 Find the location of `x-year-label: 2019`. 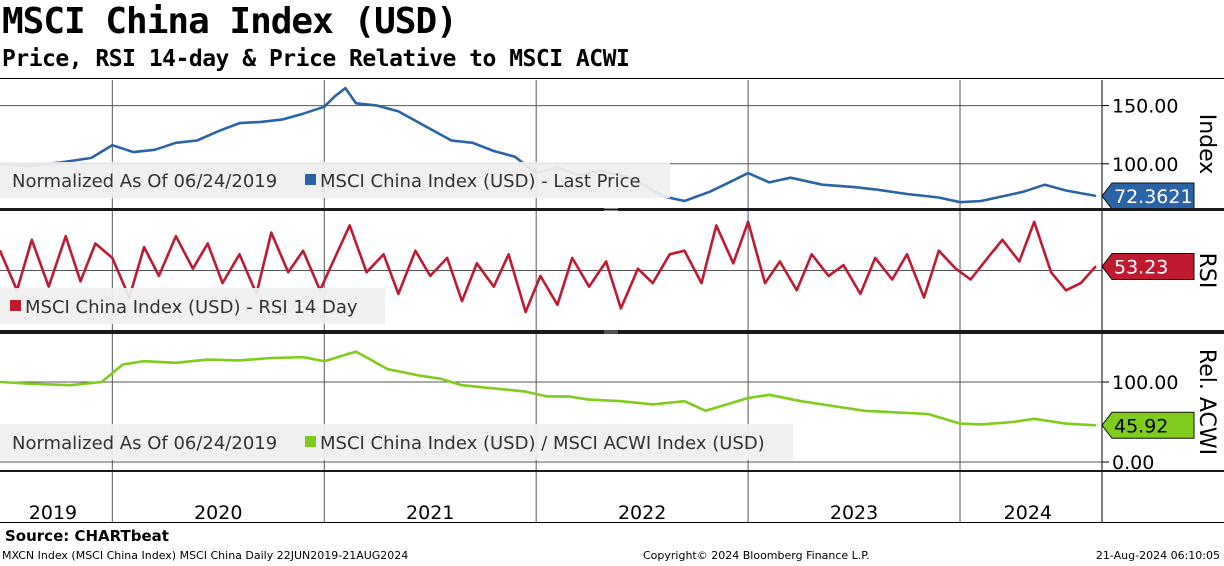

x-year-label: 2019 is located at coordinates (53, 513).